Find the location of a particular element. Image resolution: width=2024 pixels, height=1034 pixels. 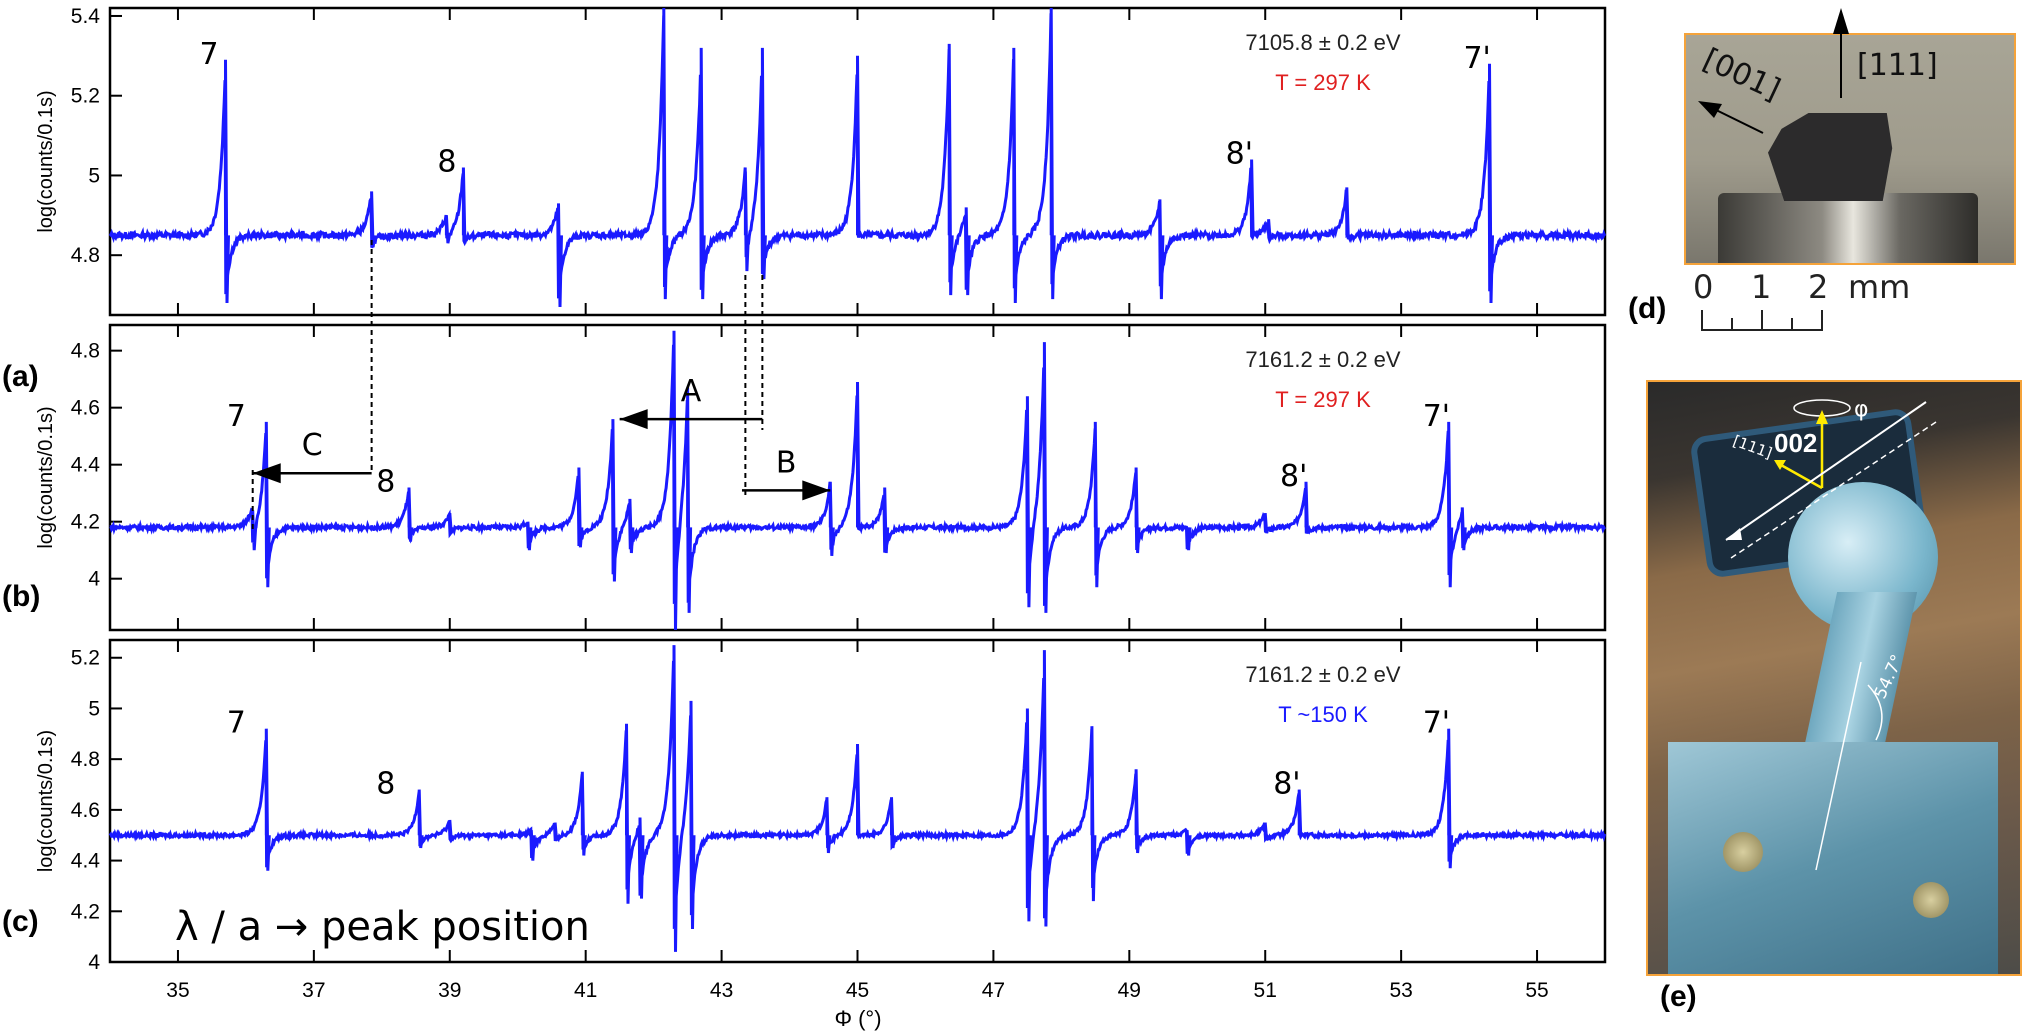

panel-label-d: (d) is located at coordinates (1647, 308).